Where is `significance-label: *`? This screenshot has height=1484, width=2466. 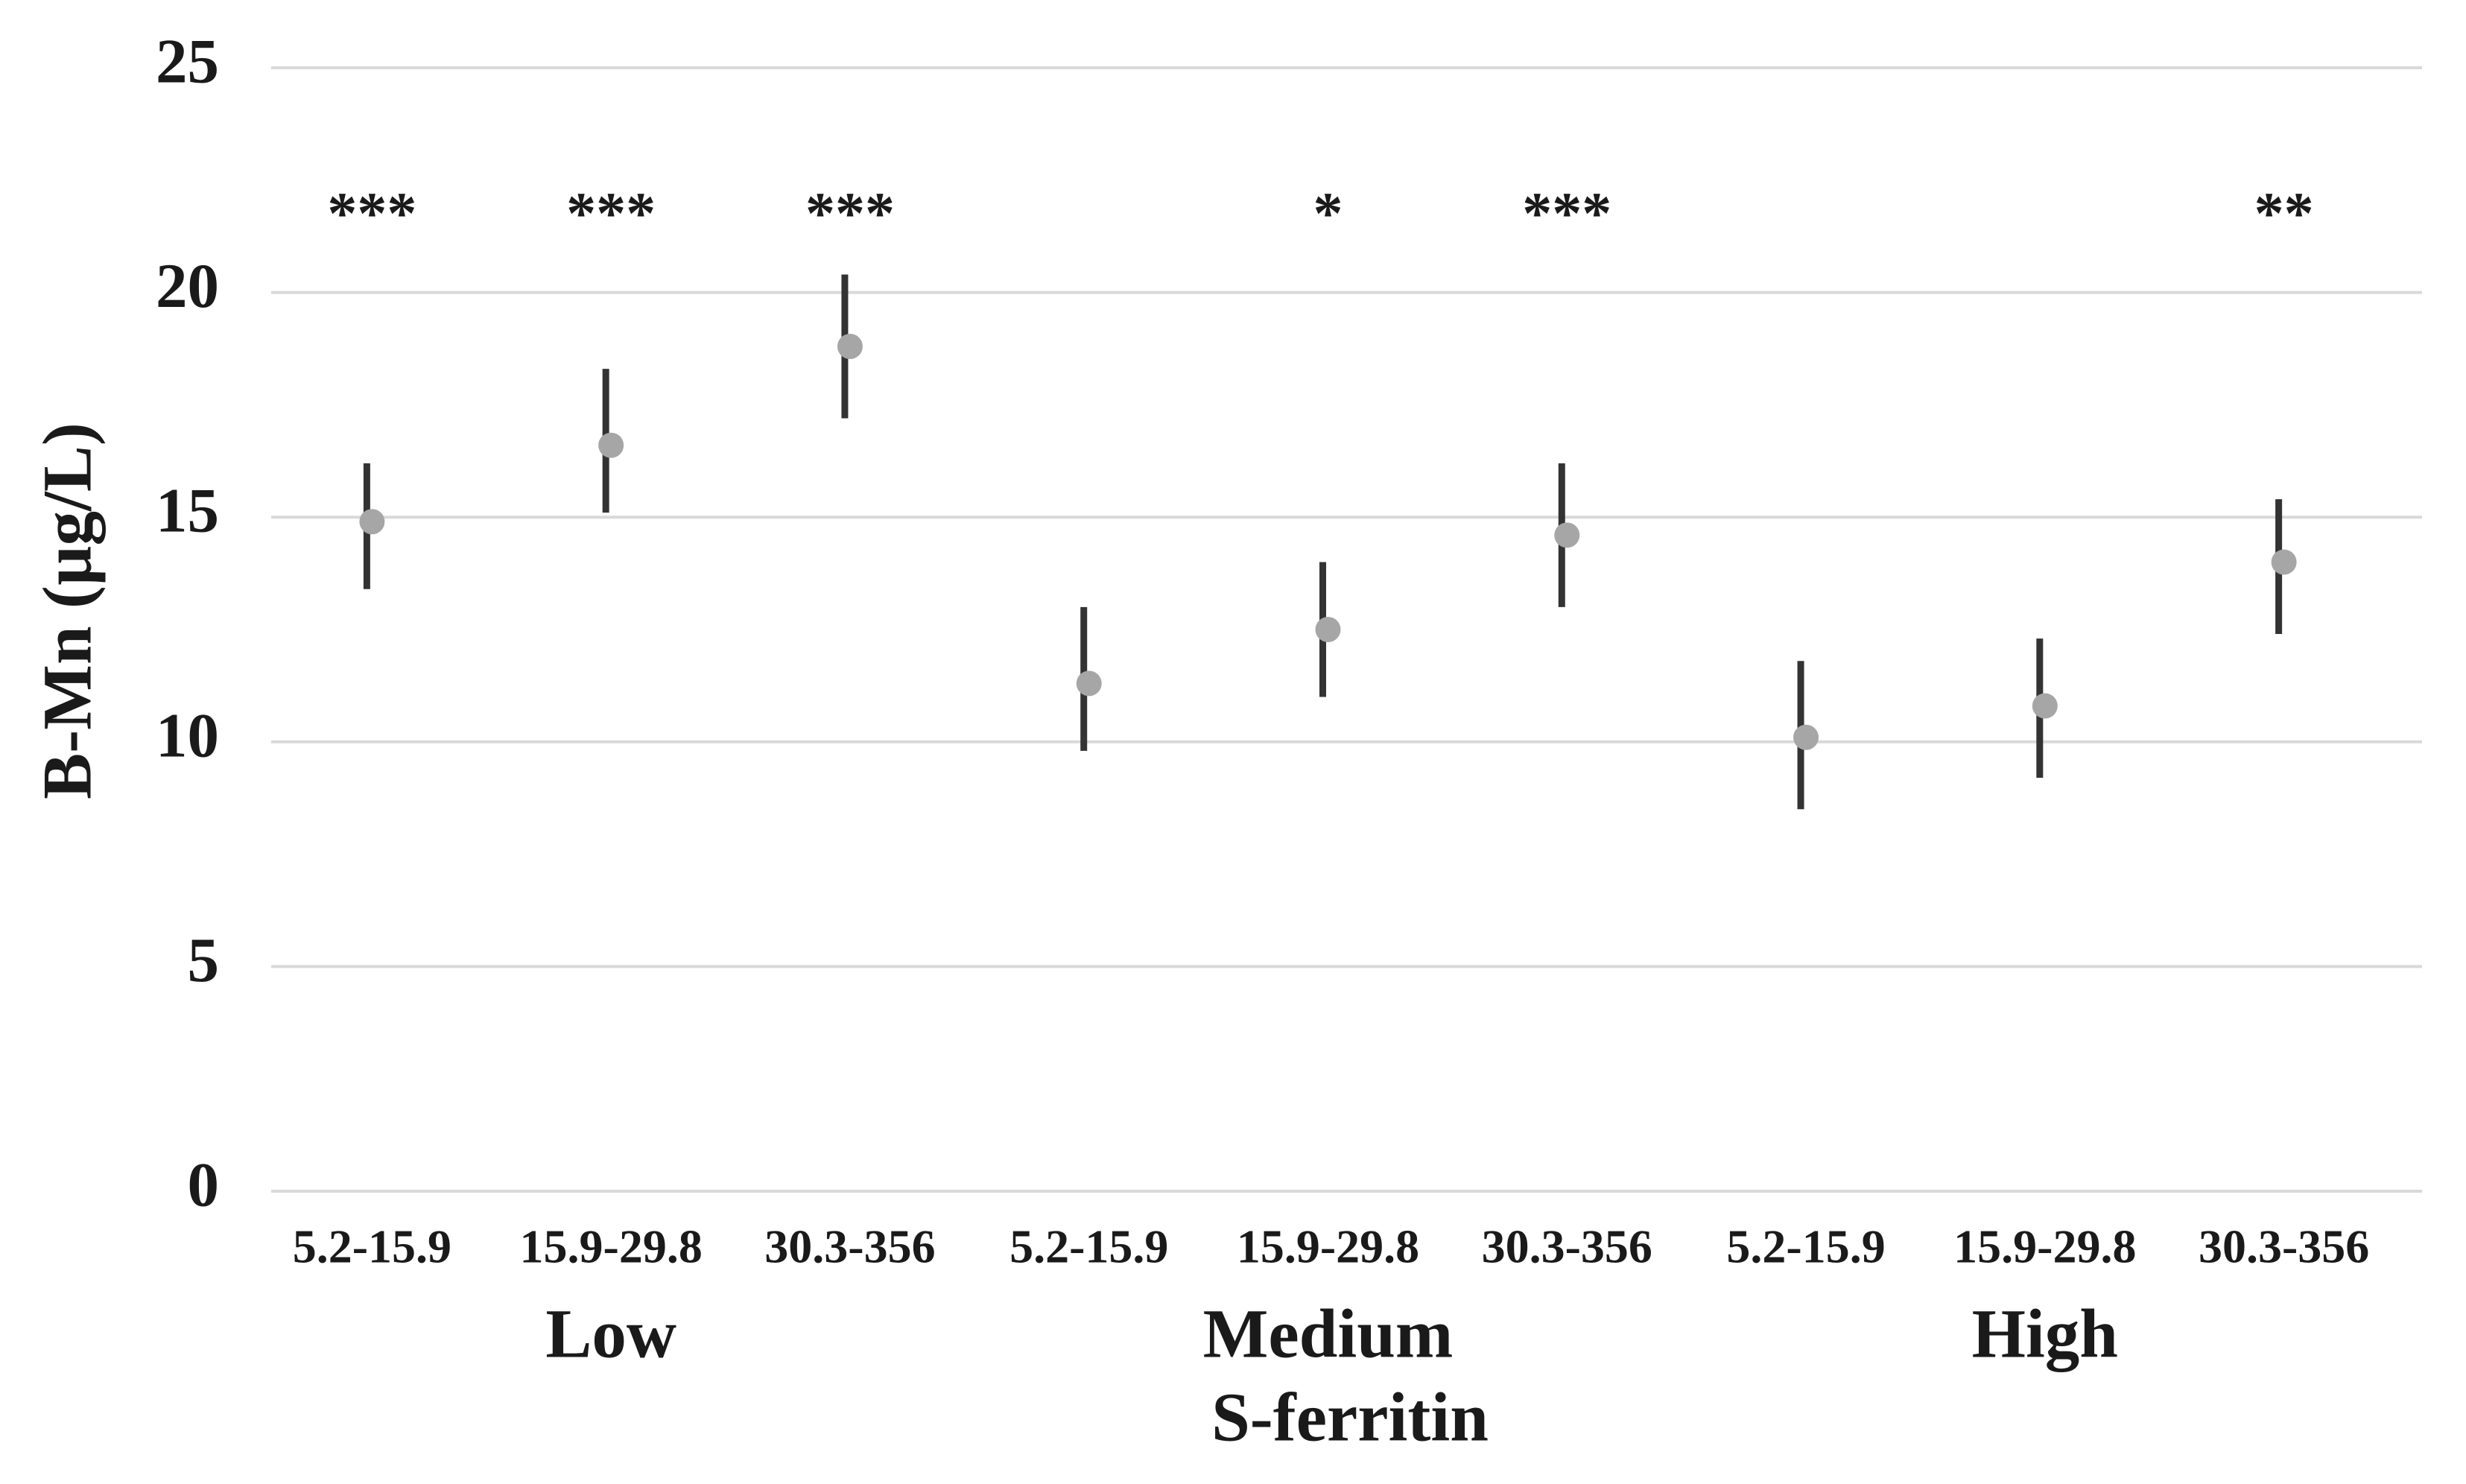
significance-label: * is located at coordinates (1328, 214).